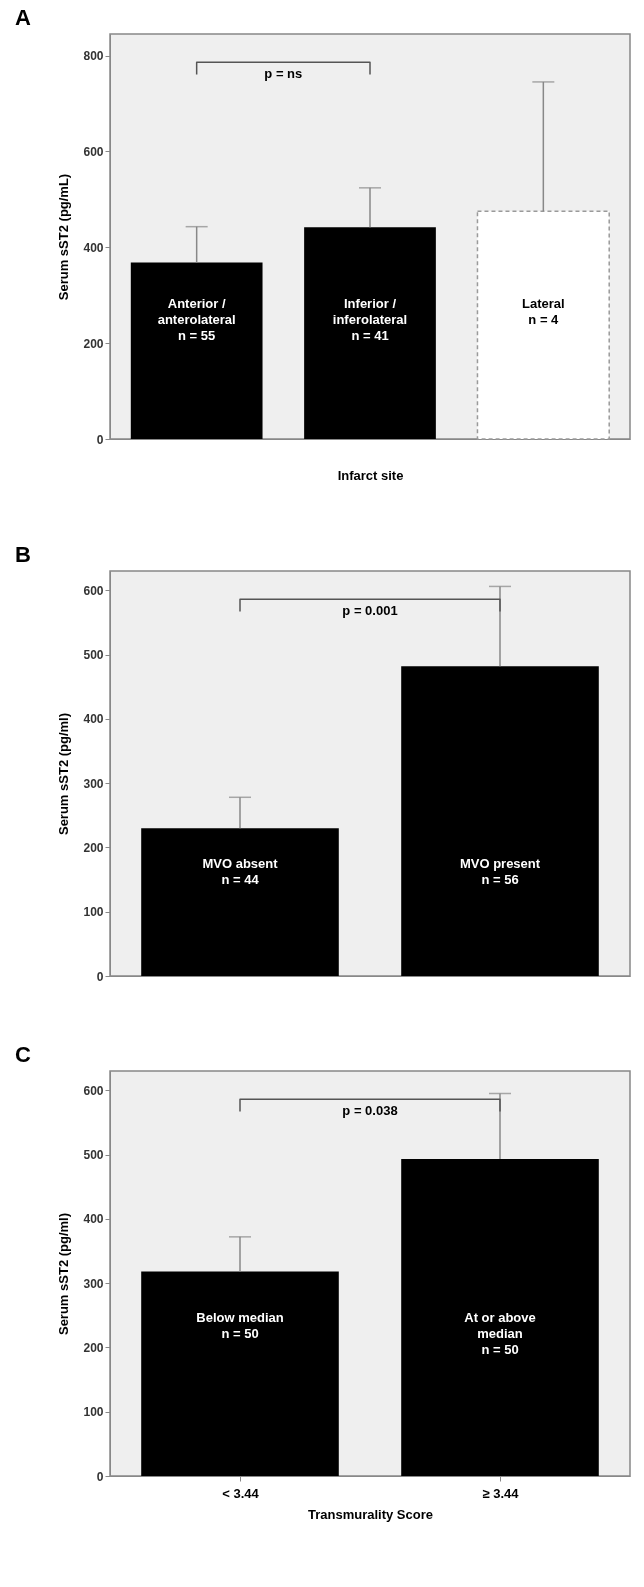  Describe the element at coordinates (240, 863) in the screenshot. I see `category-label: MVO absent` at that location.